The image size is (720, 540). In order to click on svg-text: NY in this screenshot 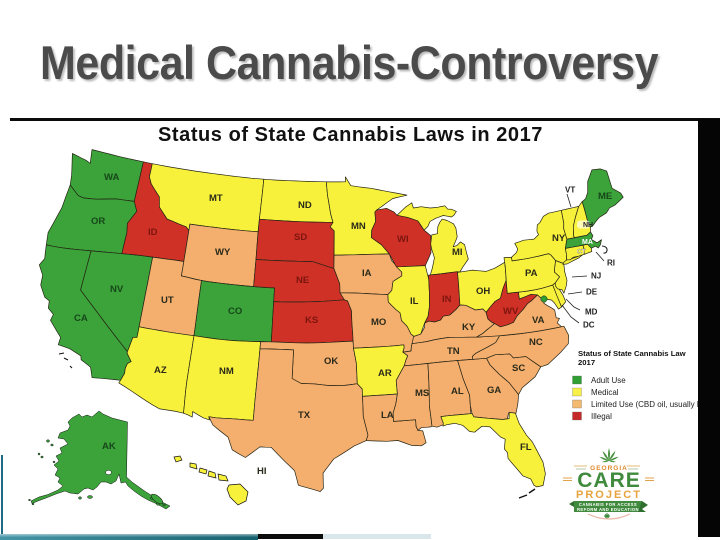, I will do `click(559, 238)`.